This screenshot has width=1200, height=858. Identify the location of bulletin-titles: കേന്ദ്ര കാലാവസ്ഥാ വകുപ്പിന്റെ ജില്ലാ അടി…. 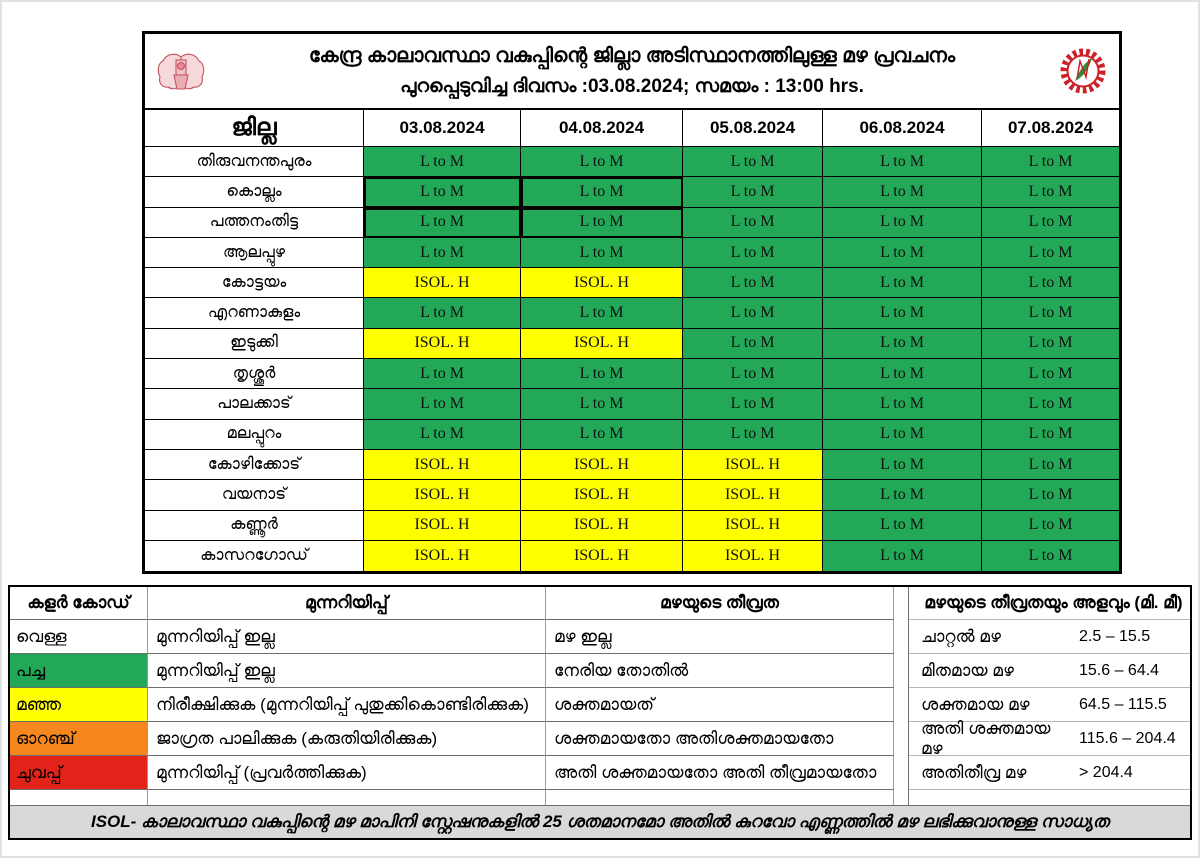
(632, 71).